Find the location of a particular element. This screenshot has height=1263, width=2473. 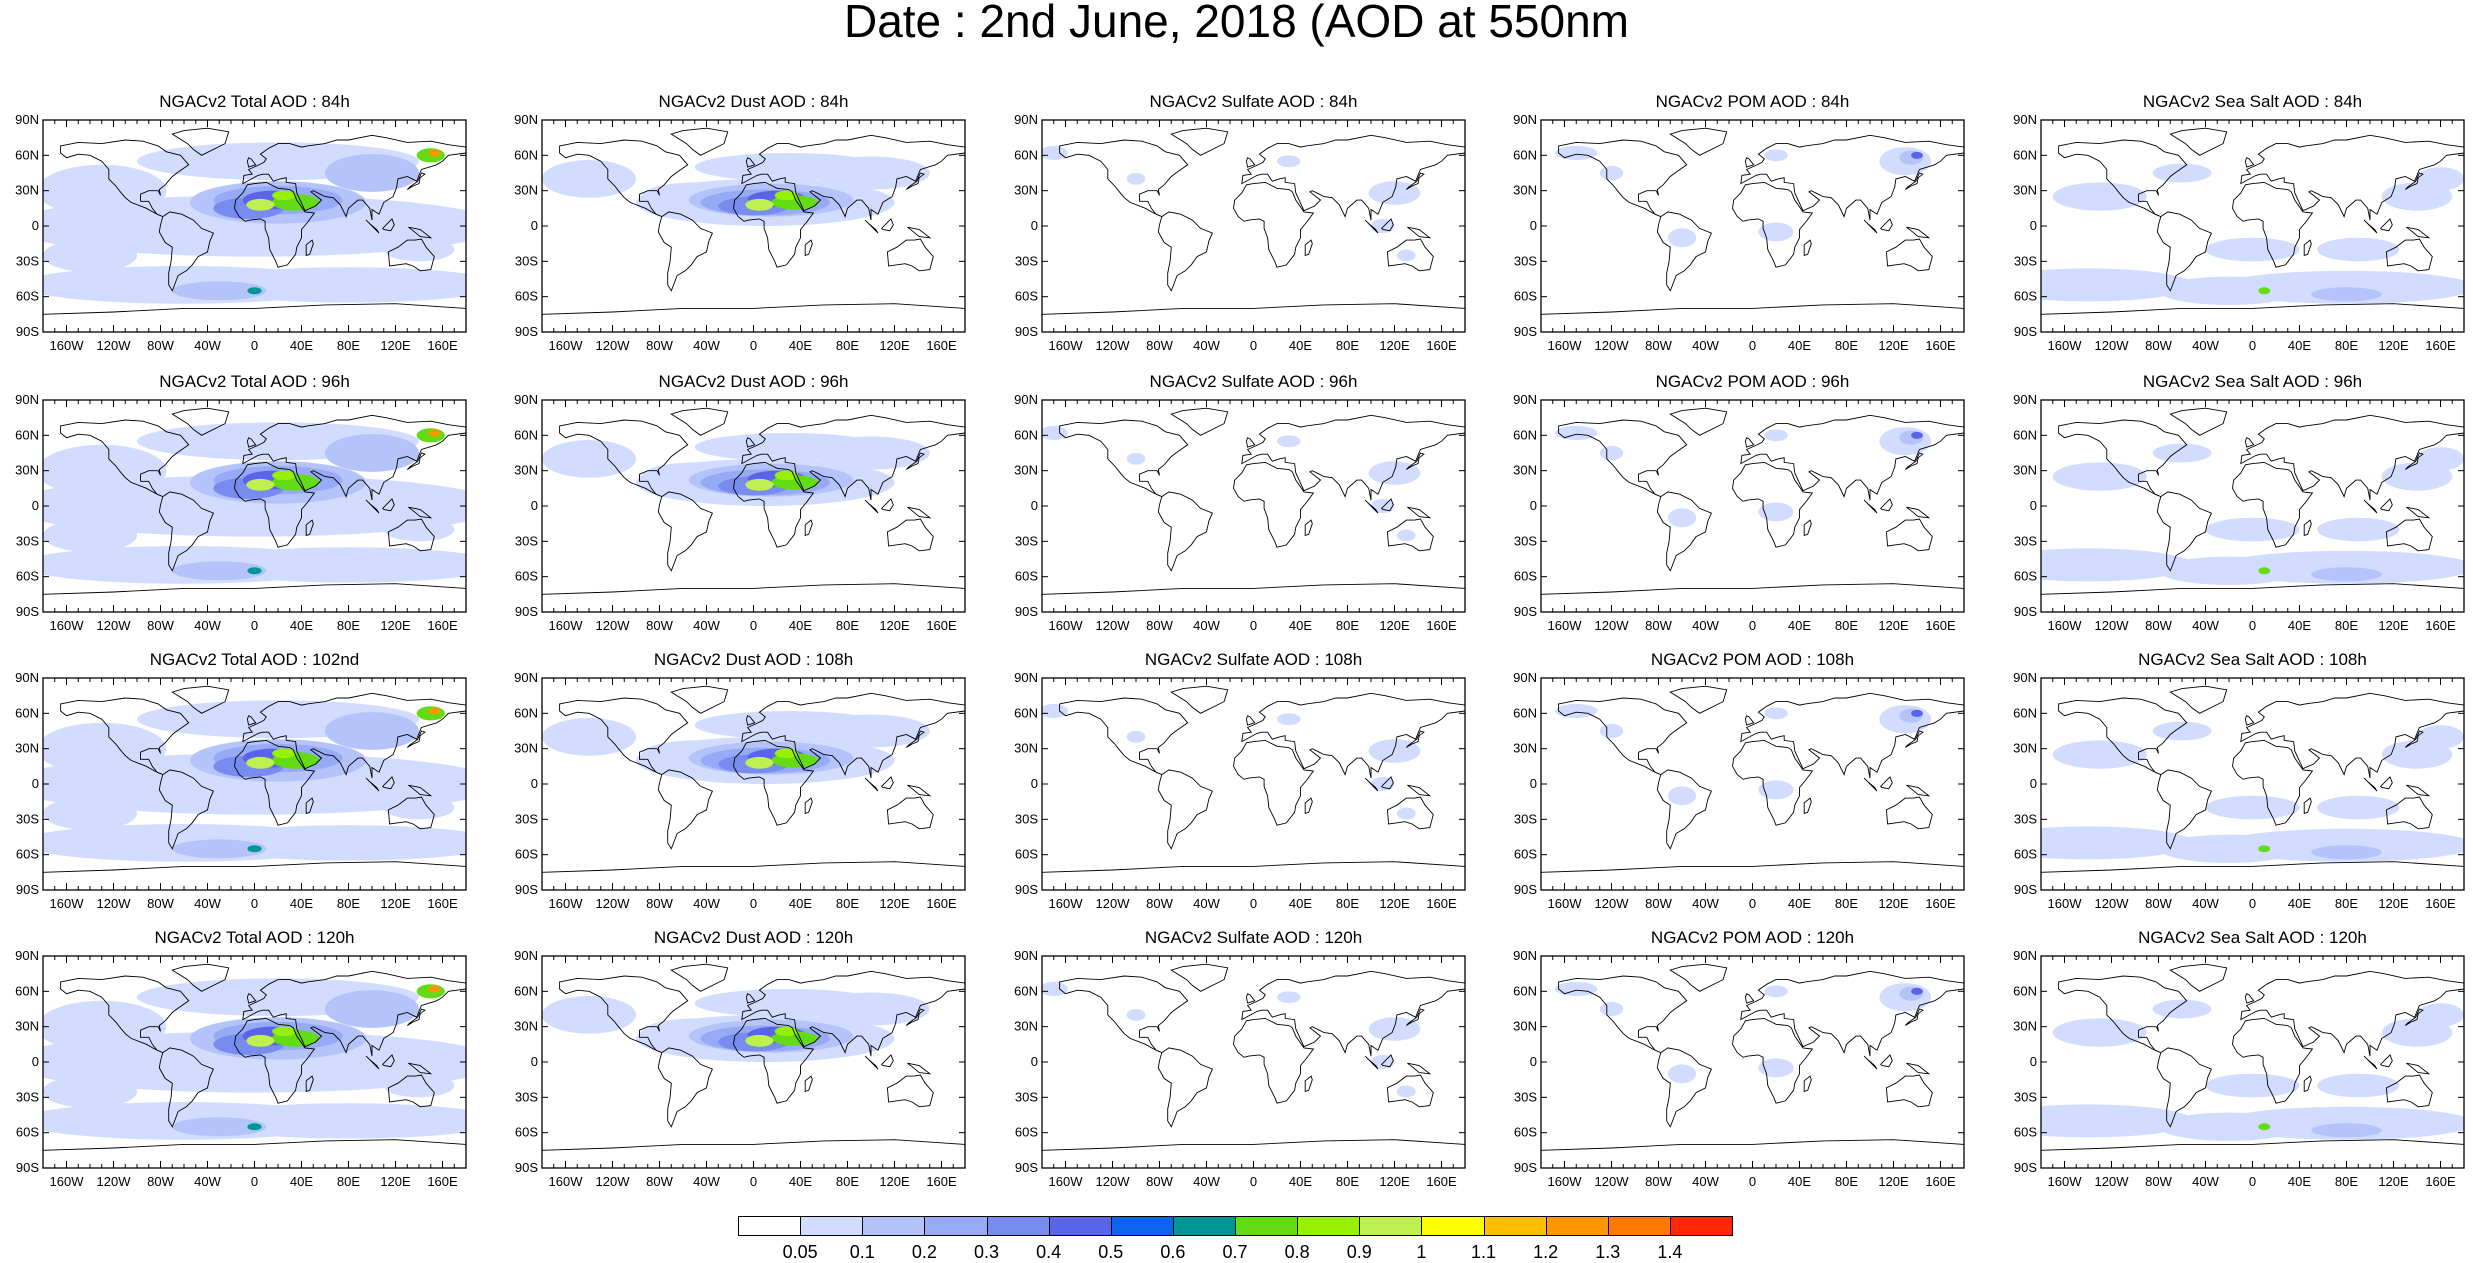

colorbar-label: 0.4 is located at coordinates (1049, 1252).